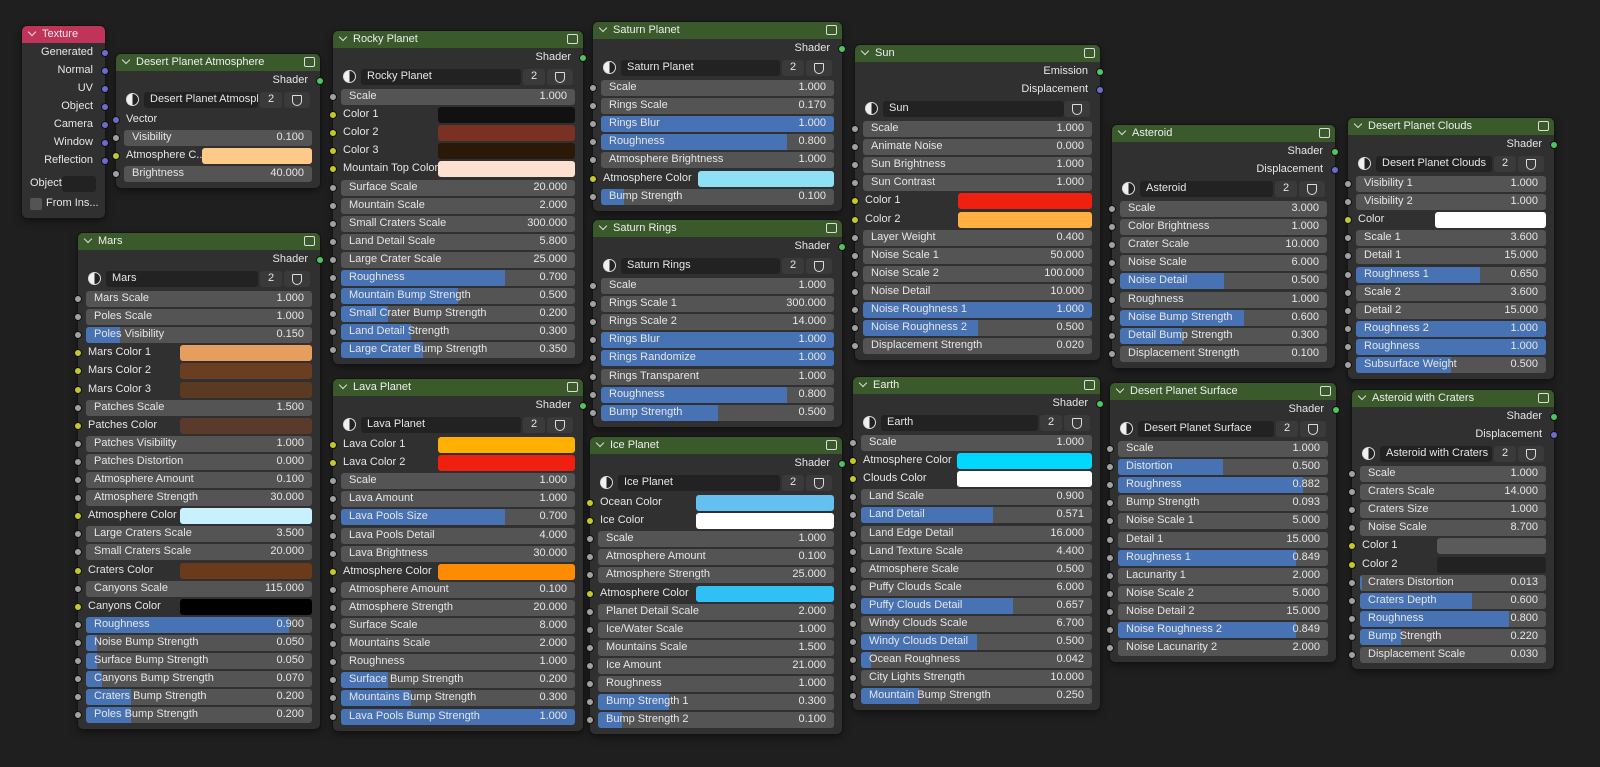  I want to click on factor-slider: Rings Blur 1.000, so click(717, 340).